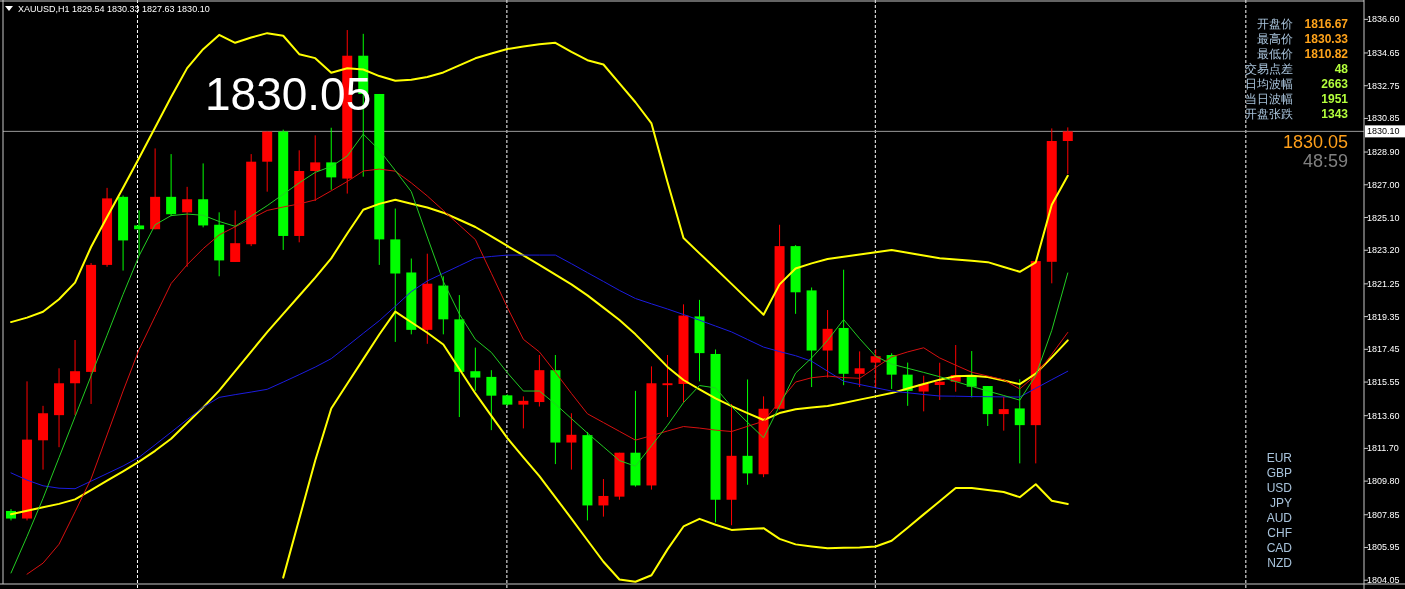 This screenshot has width=1405, height=589. What do you see at coordinates (1383, 283) in the screenshot?
I see `y-tick-label: 1821.25` at bounding box center [1383, 283].